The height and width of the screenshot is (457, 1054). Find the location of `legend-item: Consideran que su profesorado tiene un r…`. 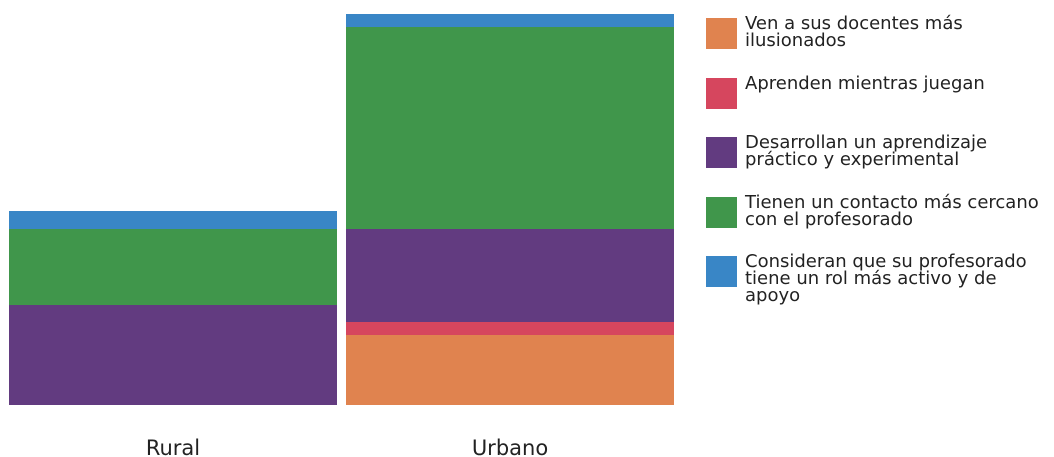

legend-item: Consideran que su profesorado tiene un r… is located at coordinates (880, 282).